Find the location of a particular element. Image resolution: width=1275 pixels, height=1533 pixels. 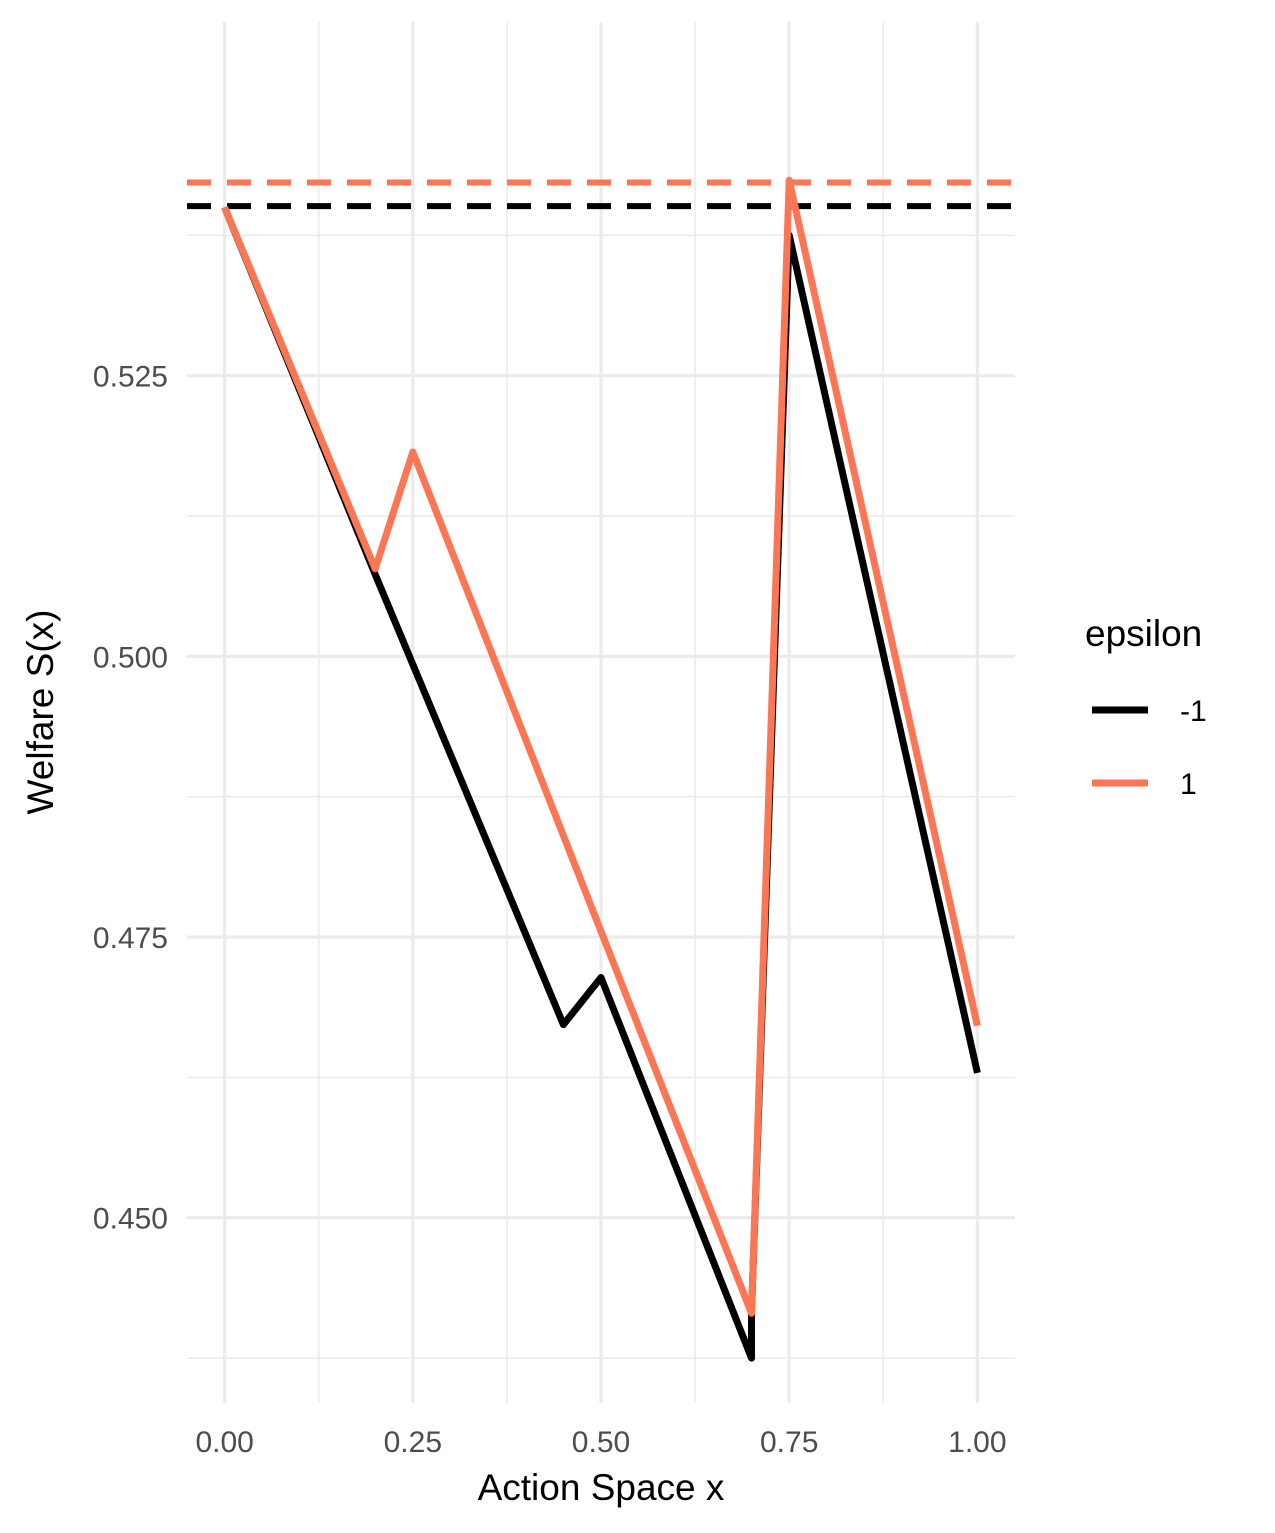

y-tick-labels: 0.450 0.475 0.500 0.525 is located at coordinates (130, 798).